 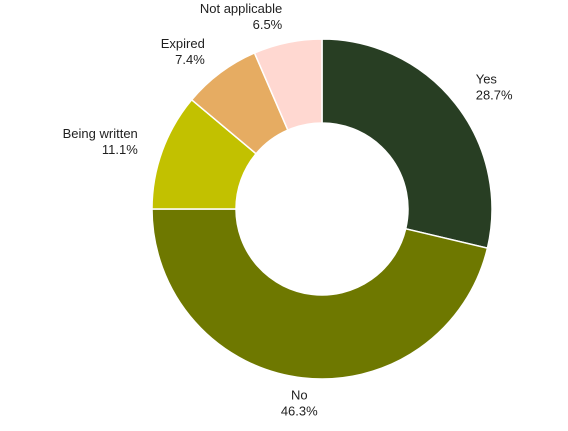 I want to click on slice-value-no: 46.3%, so click(x=299, y=411).